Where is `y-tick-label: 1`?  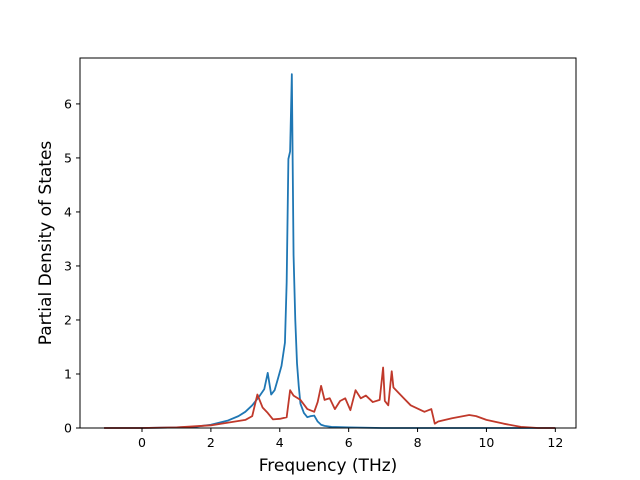
y-tick-label: 1 is located at coordinates (68, 373).